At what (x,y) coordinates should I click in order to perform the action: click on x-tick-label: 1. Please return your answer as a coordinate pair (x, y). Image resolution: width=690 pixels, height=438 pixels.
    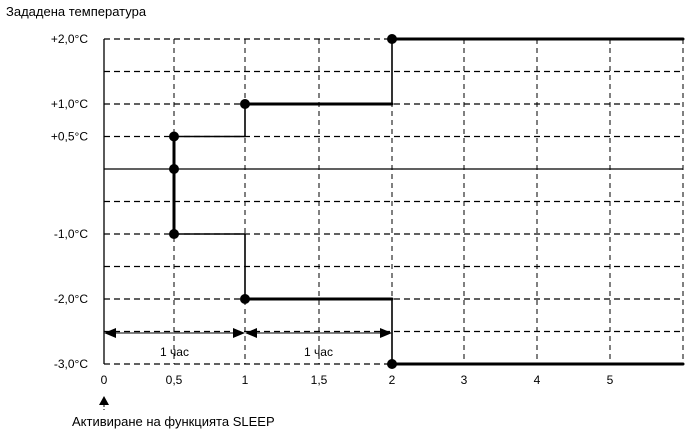
    Looking at the image, I should click on (245, 380).